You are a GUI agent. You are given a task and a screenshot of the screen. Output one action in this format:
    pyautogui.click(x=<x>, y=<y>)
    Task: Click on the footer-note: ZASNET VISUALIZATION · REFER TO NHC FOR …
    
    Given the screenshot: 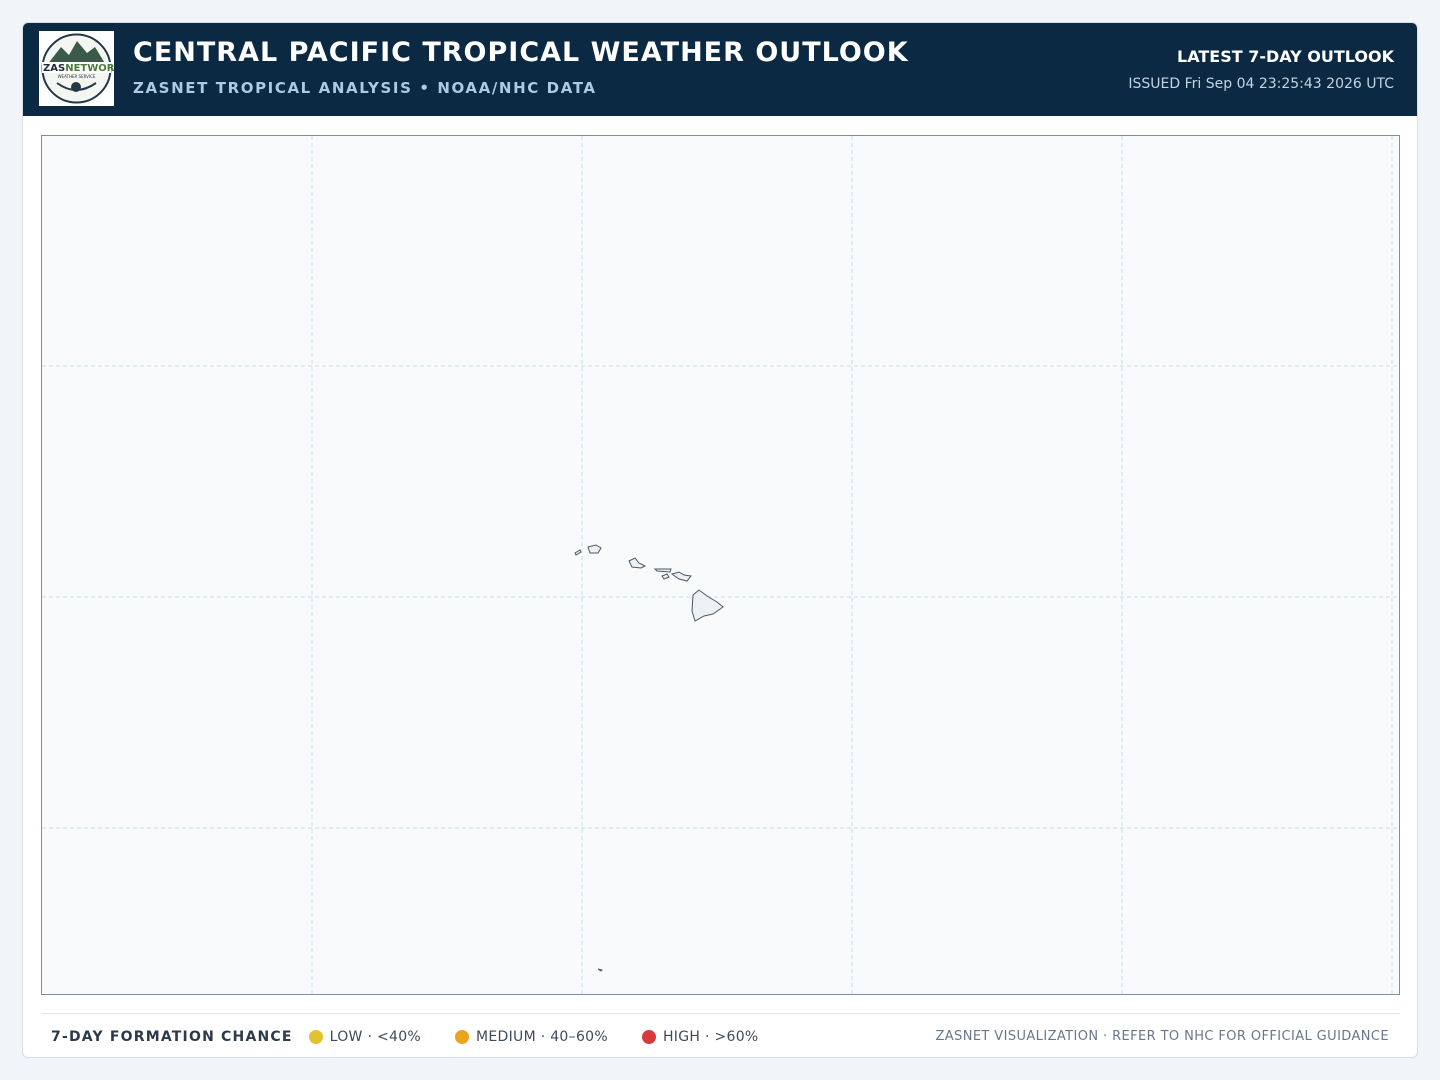 What is the action you would take?
    pyautogui.click(x=1162, y=1036)
    